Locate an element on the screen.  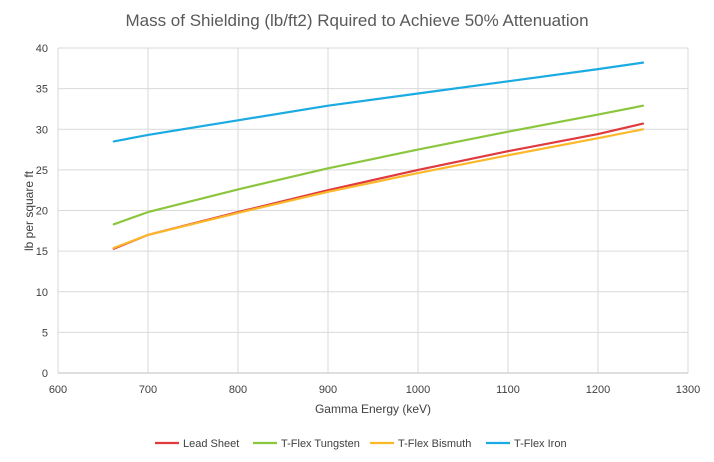
y-tick-label: 40 is located at coordinates (42, 49).